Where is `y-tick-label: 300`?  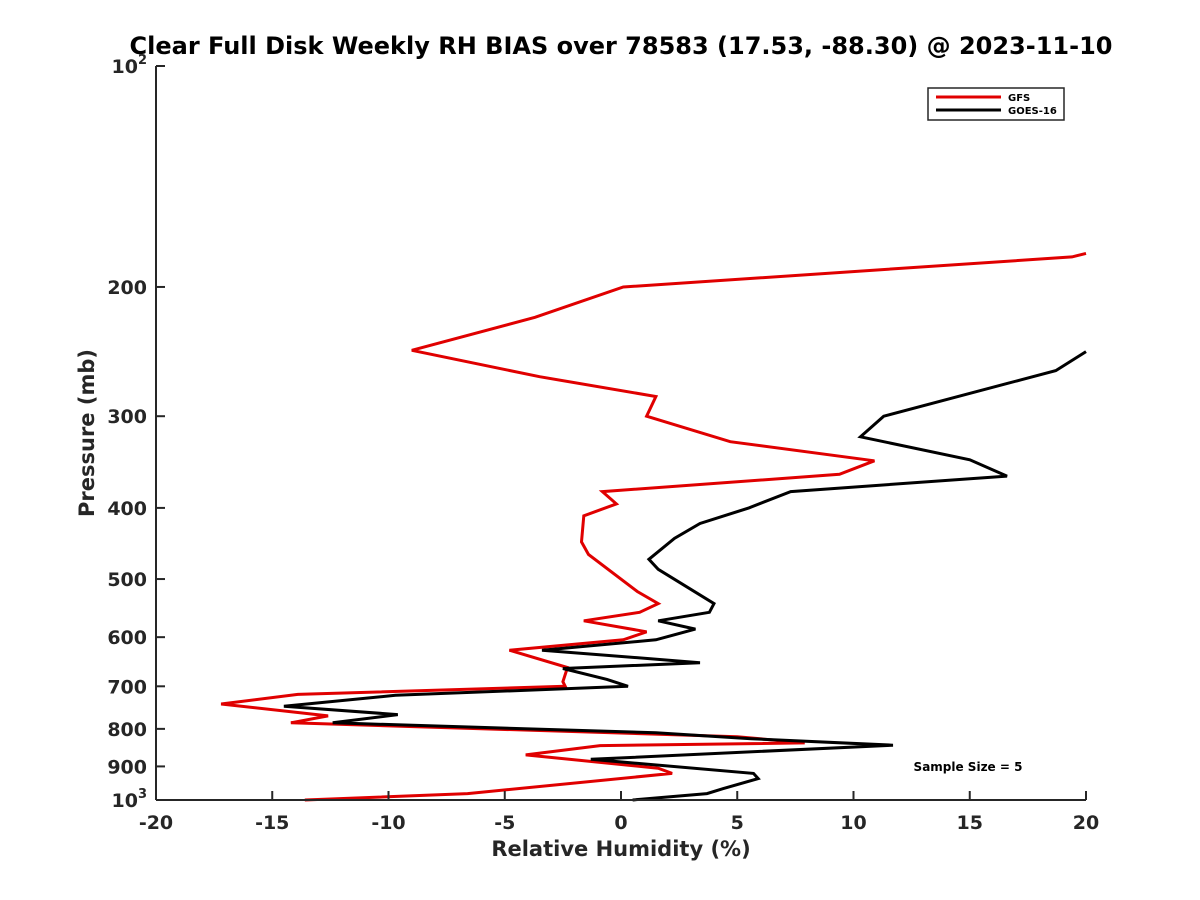
y-tick-label: 300 is located at coordinates (127, 417).